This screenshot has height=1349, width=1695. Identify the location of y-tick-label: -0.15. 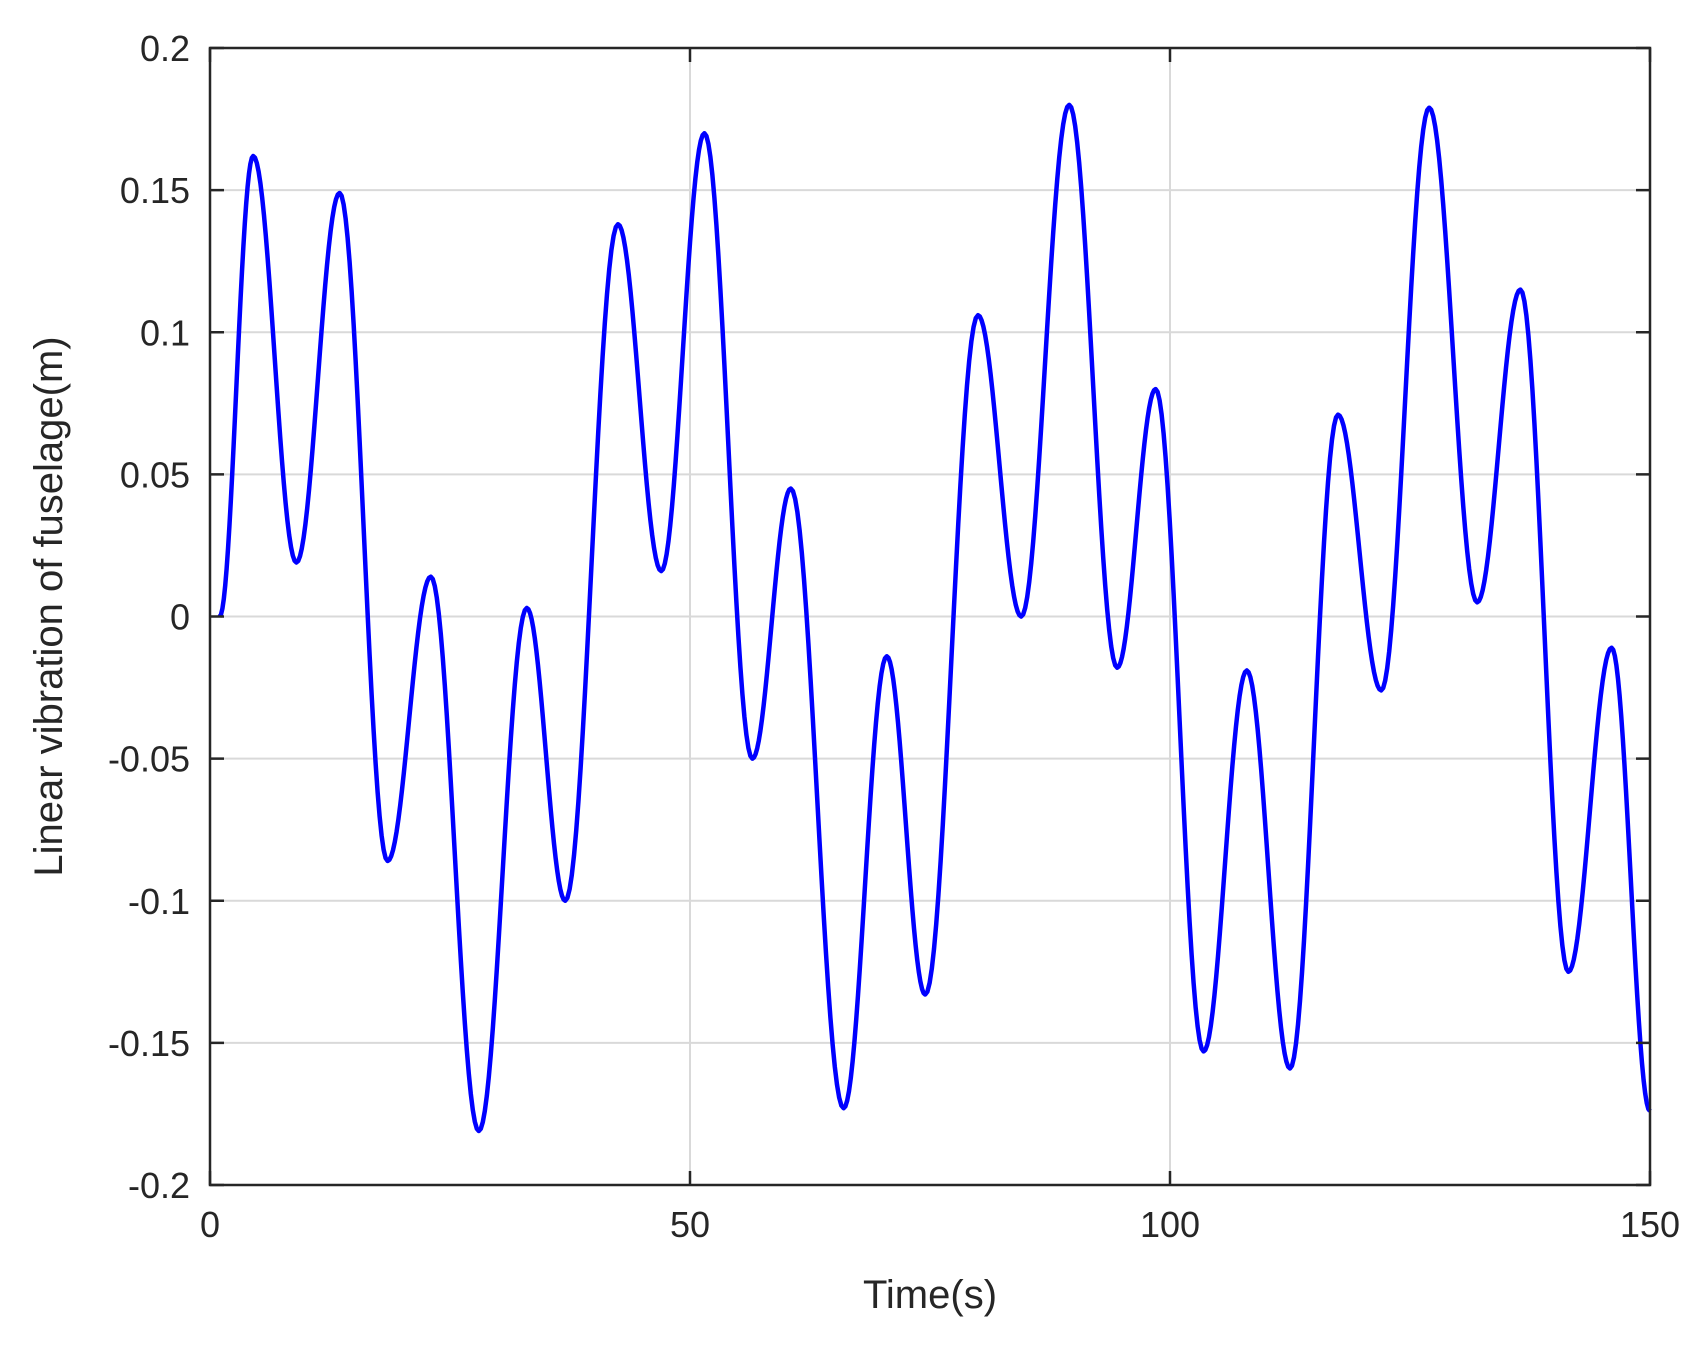
(149, 1043).